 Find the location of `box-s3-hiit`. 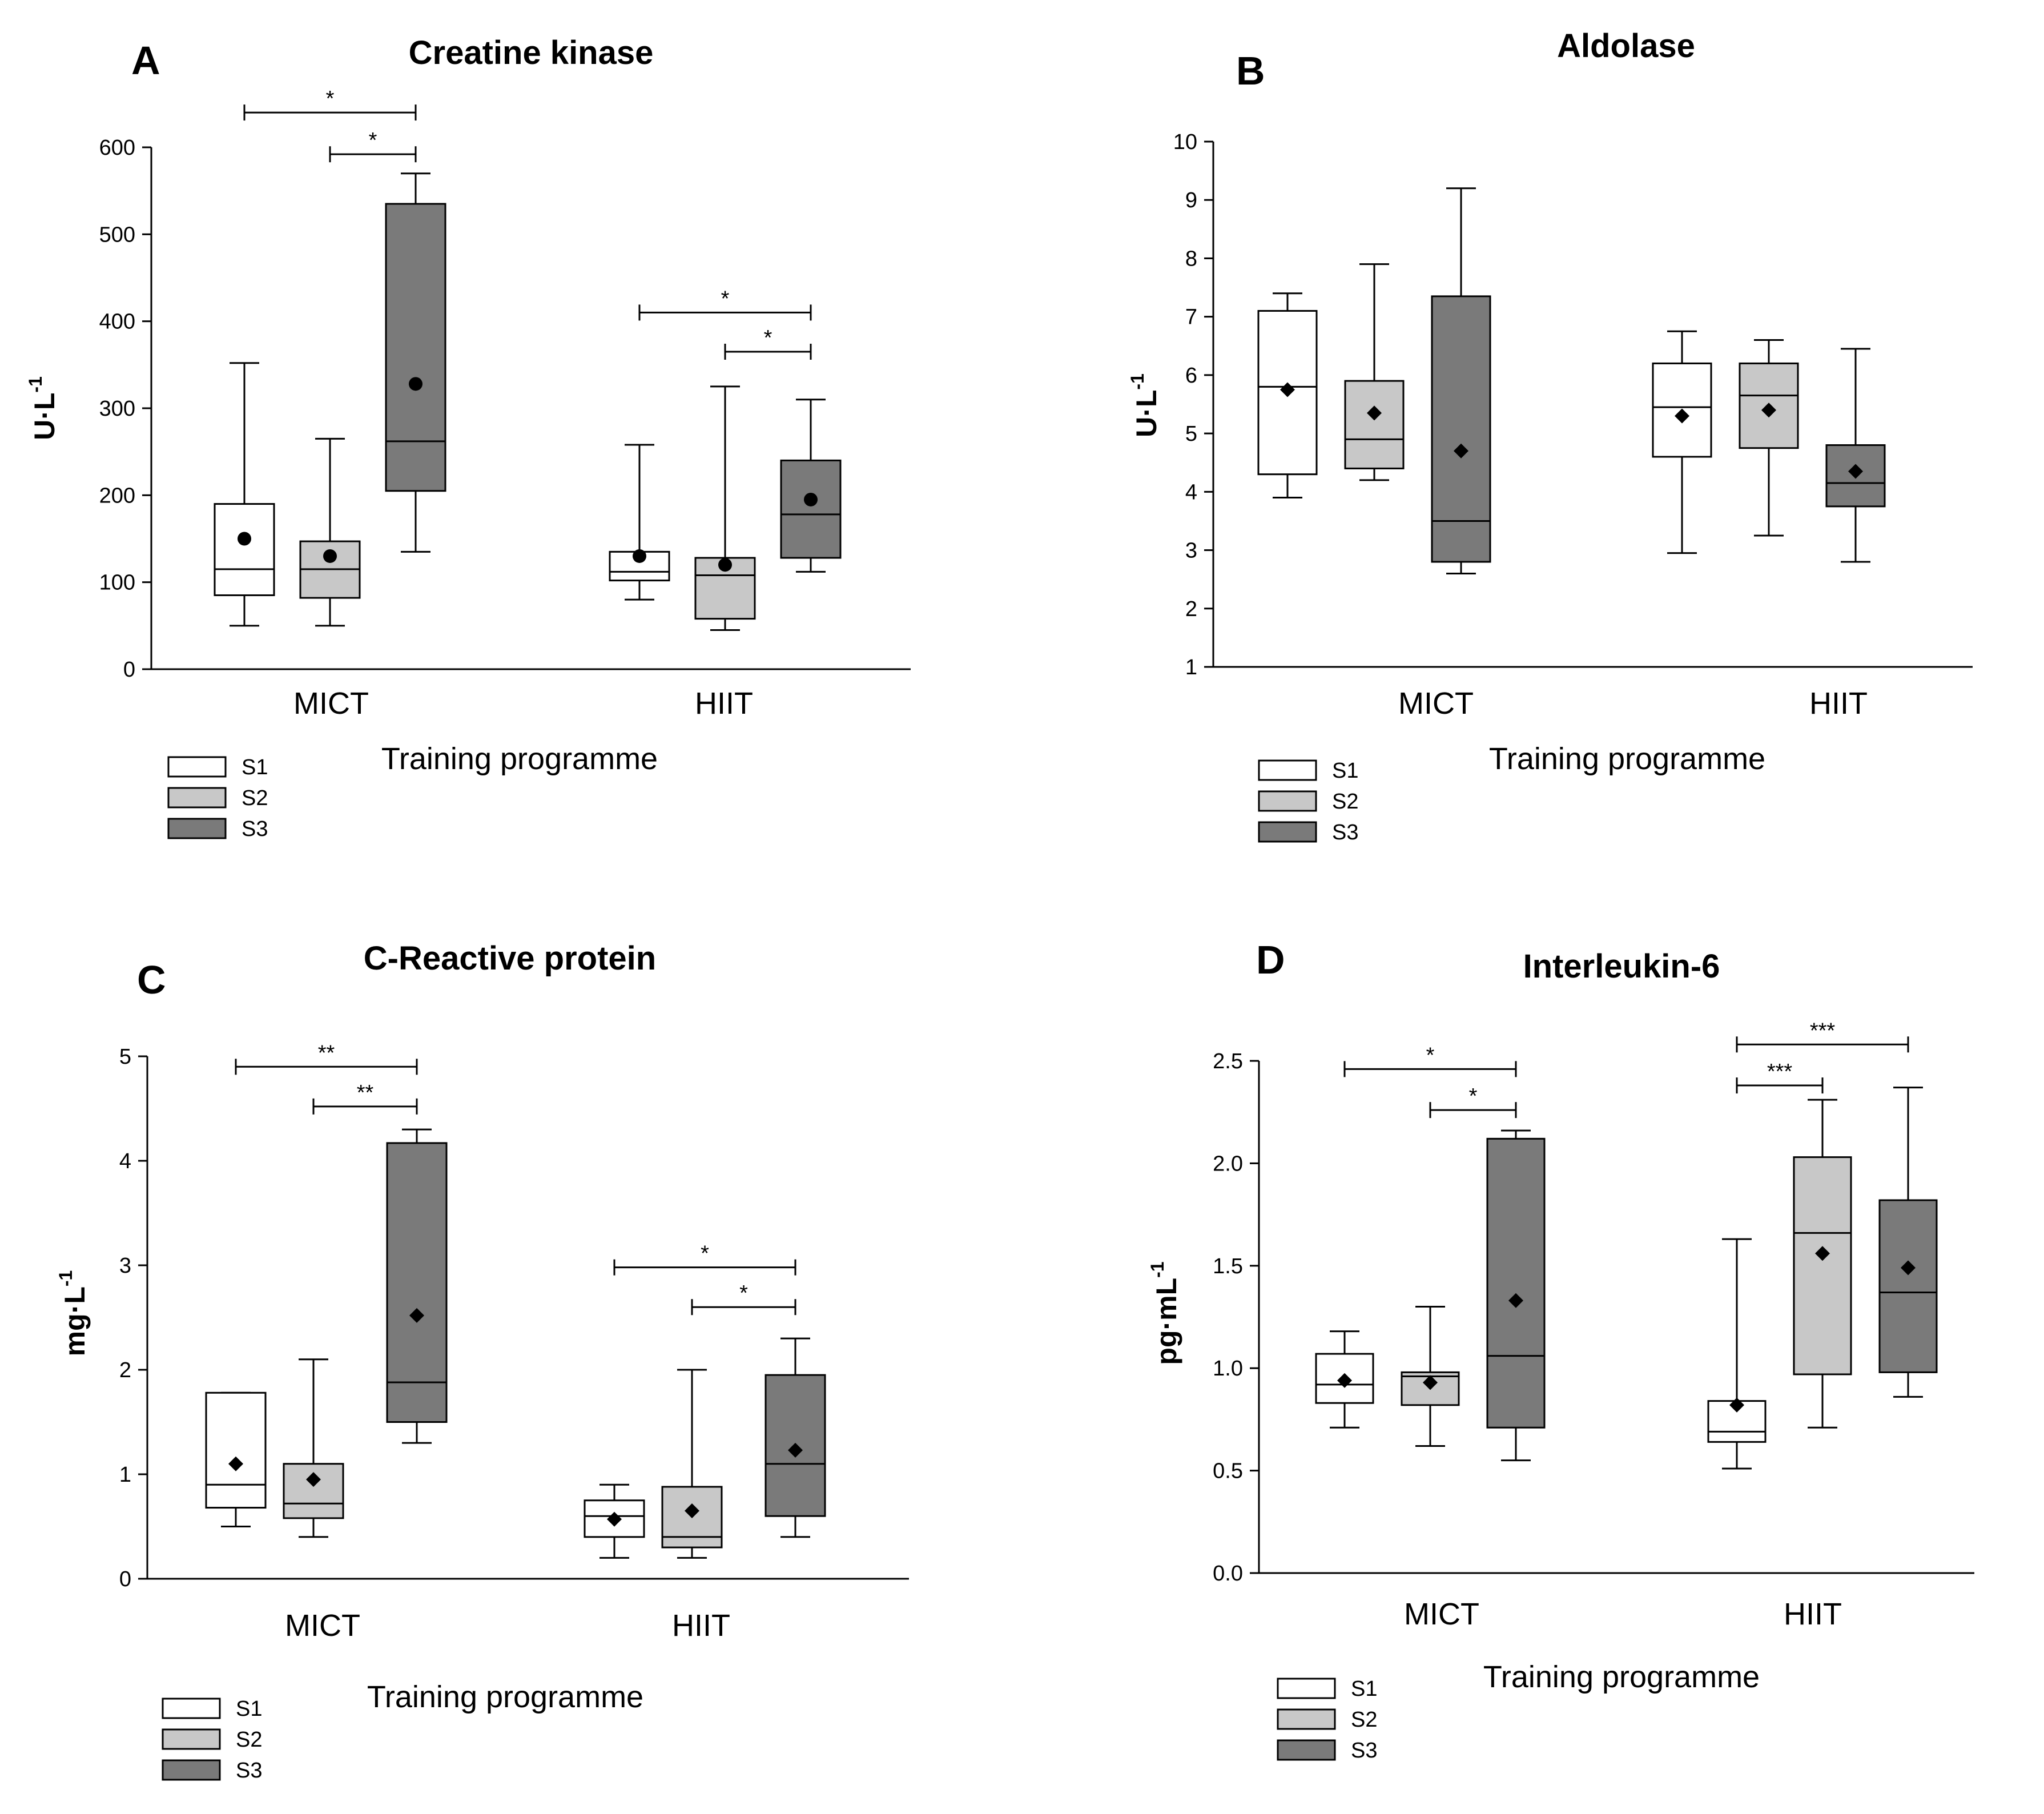

box-s3-hiit is located at coordinates (1855, 456).